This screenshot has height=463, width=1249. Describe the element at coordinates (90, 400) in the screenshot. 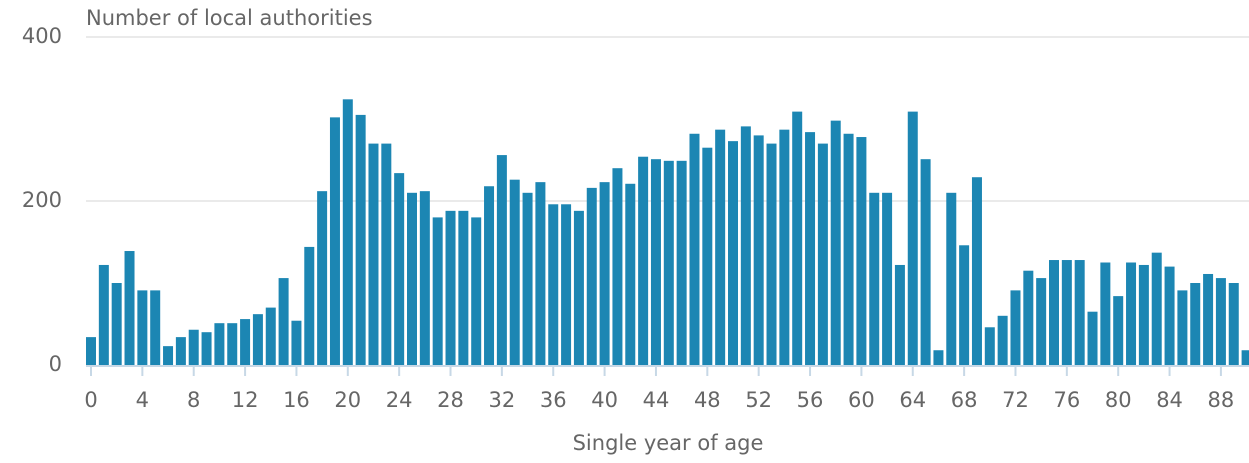

I see `x-tick-label: 0` at that location.